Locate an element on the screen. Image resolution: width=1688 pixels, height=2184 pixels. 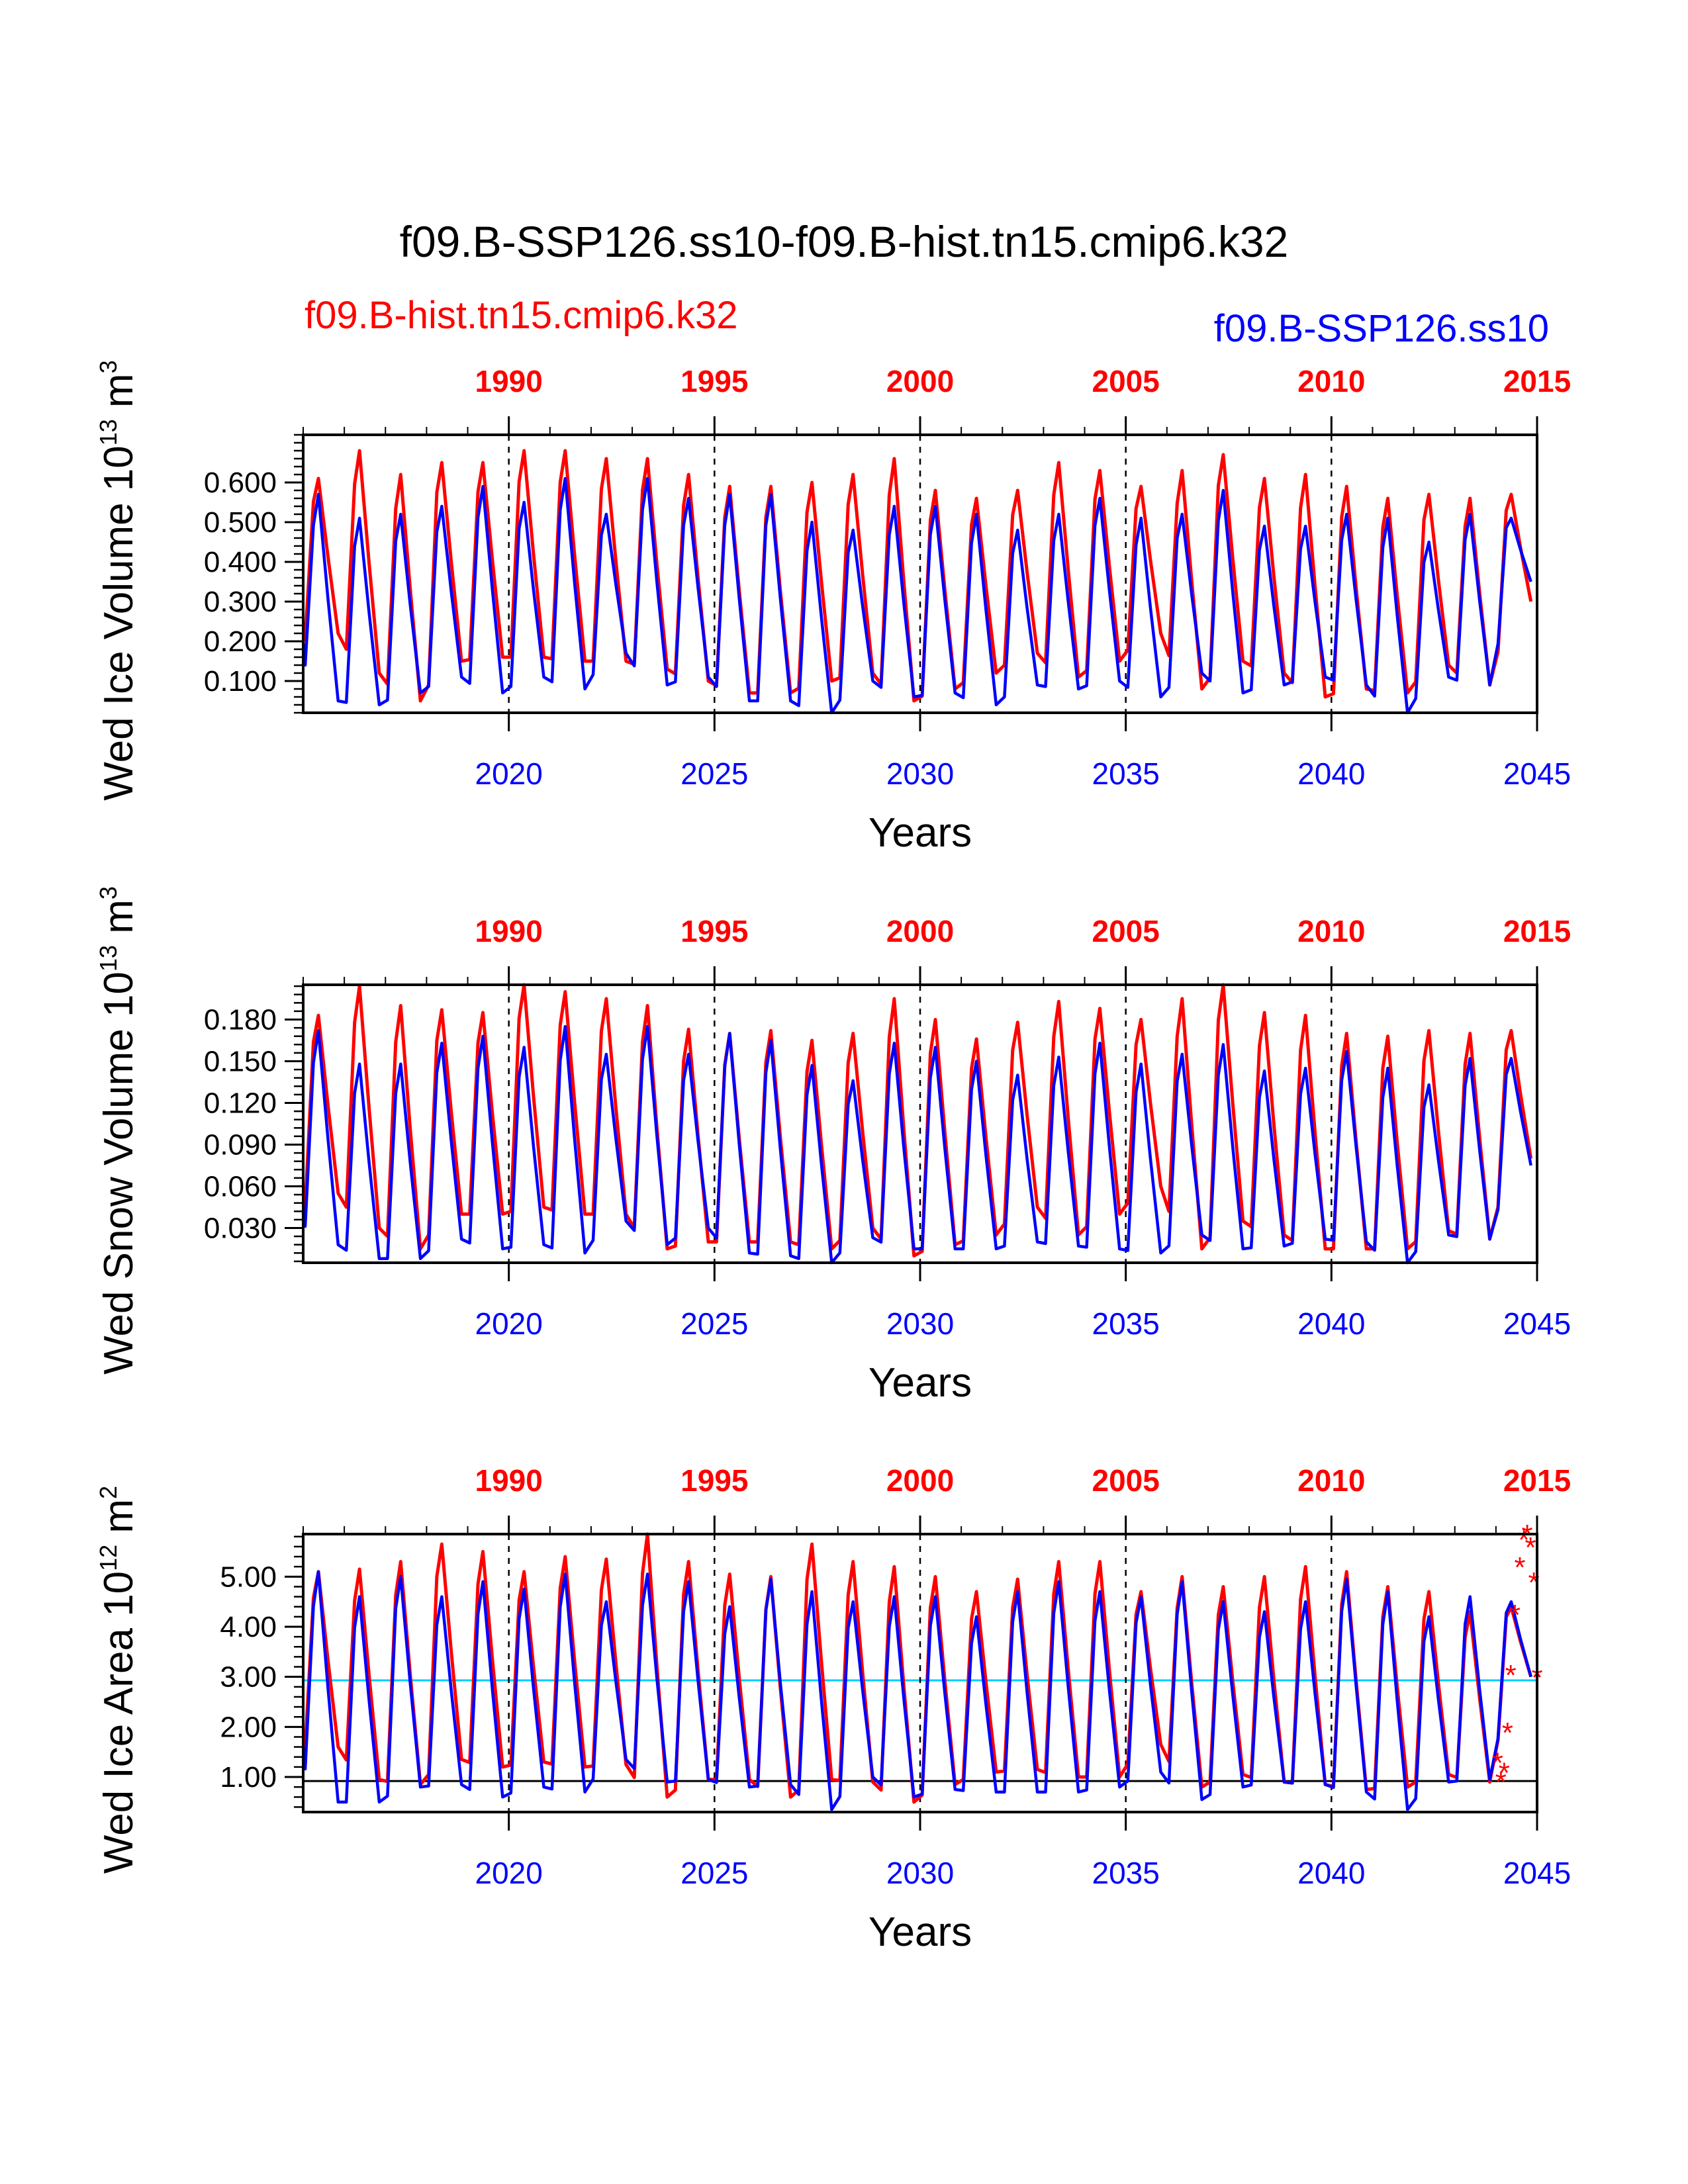
y-tick-label: 2.00 is located at coordinates (248, 1727).